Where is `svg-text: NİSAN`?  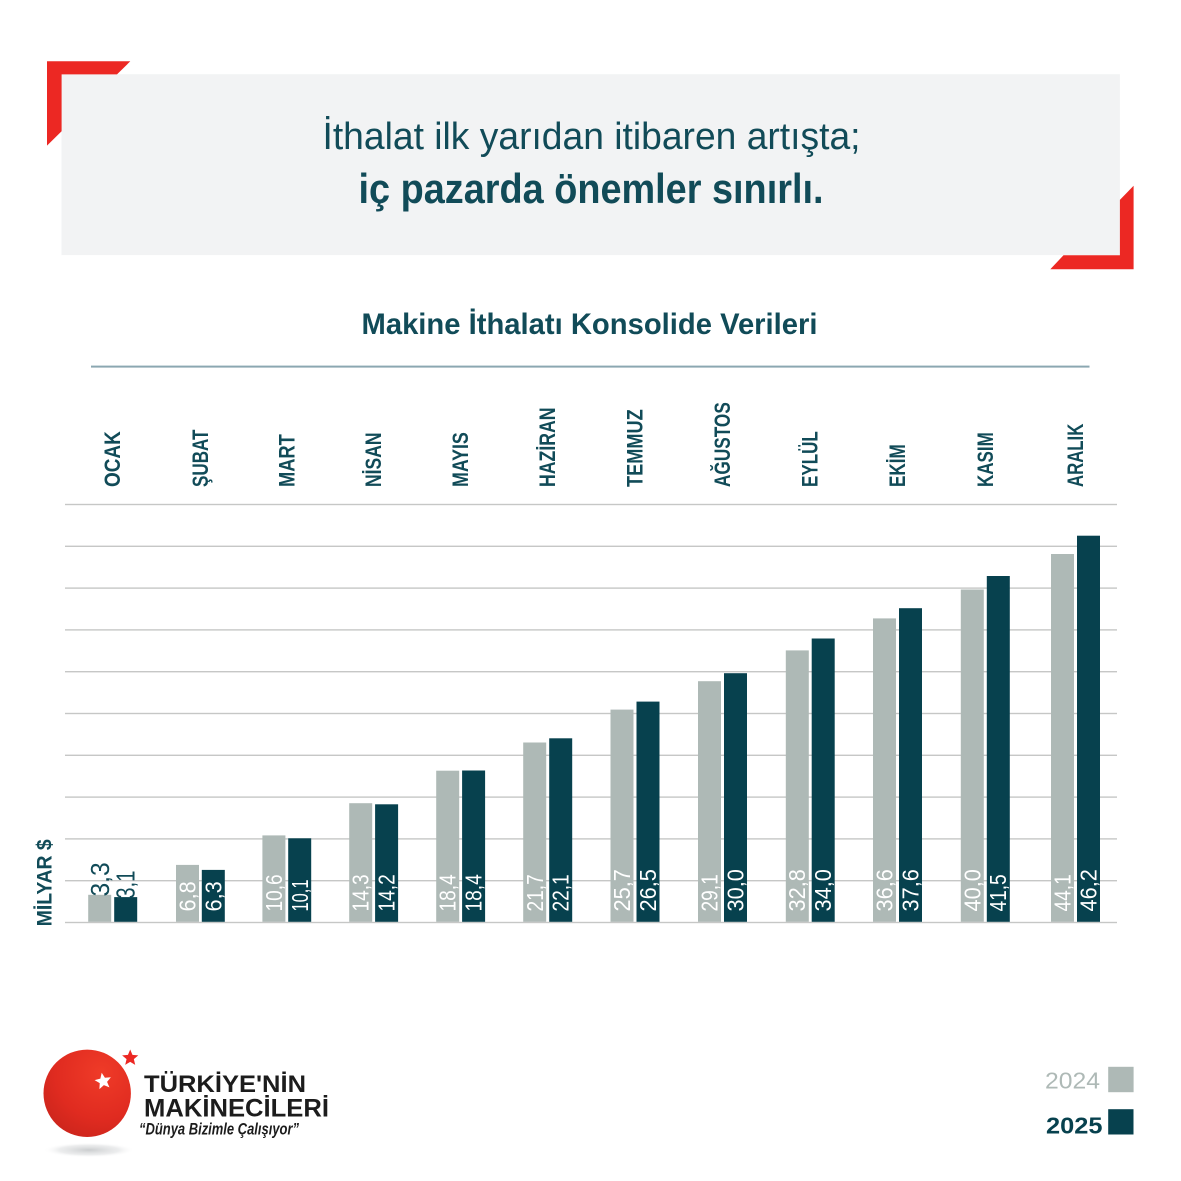 svg-text: NİSAN is located at coordinates (373, 460).